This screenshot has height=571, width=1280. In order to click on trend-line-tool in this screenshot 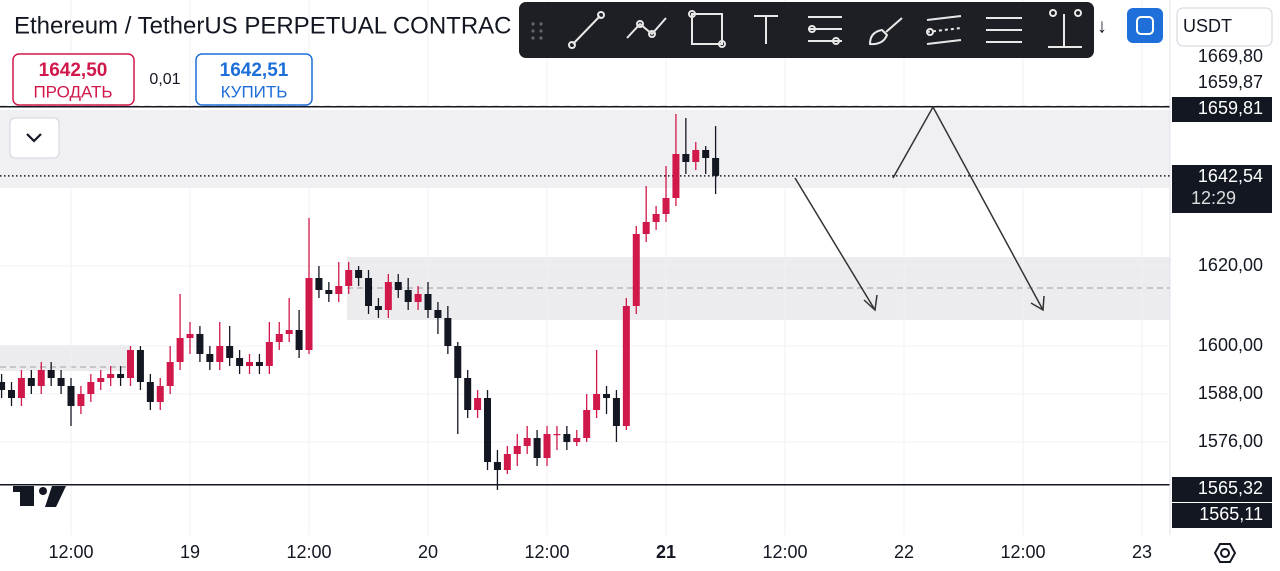, I will do `click(586, 30)`.